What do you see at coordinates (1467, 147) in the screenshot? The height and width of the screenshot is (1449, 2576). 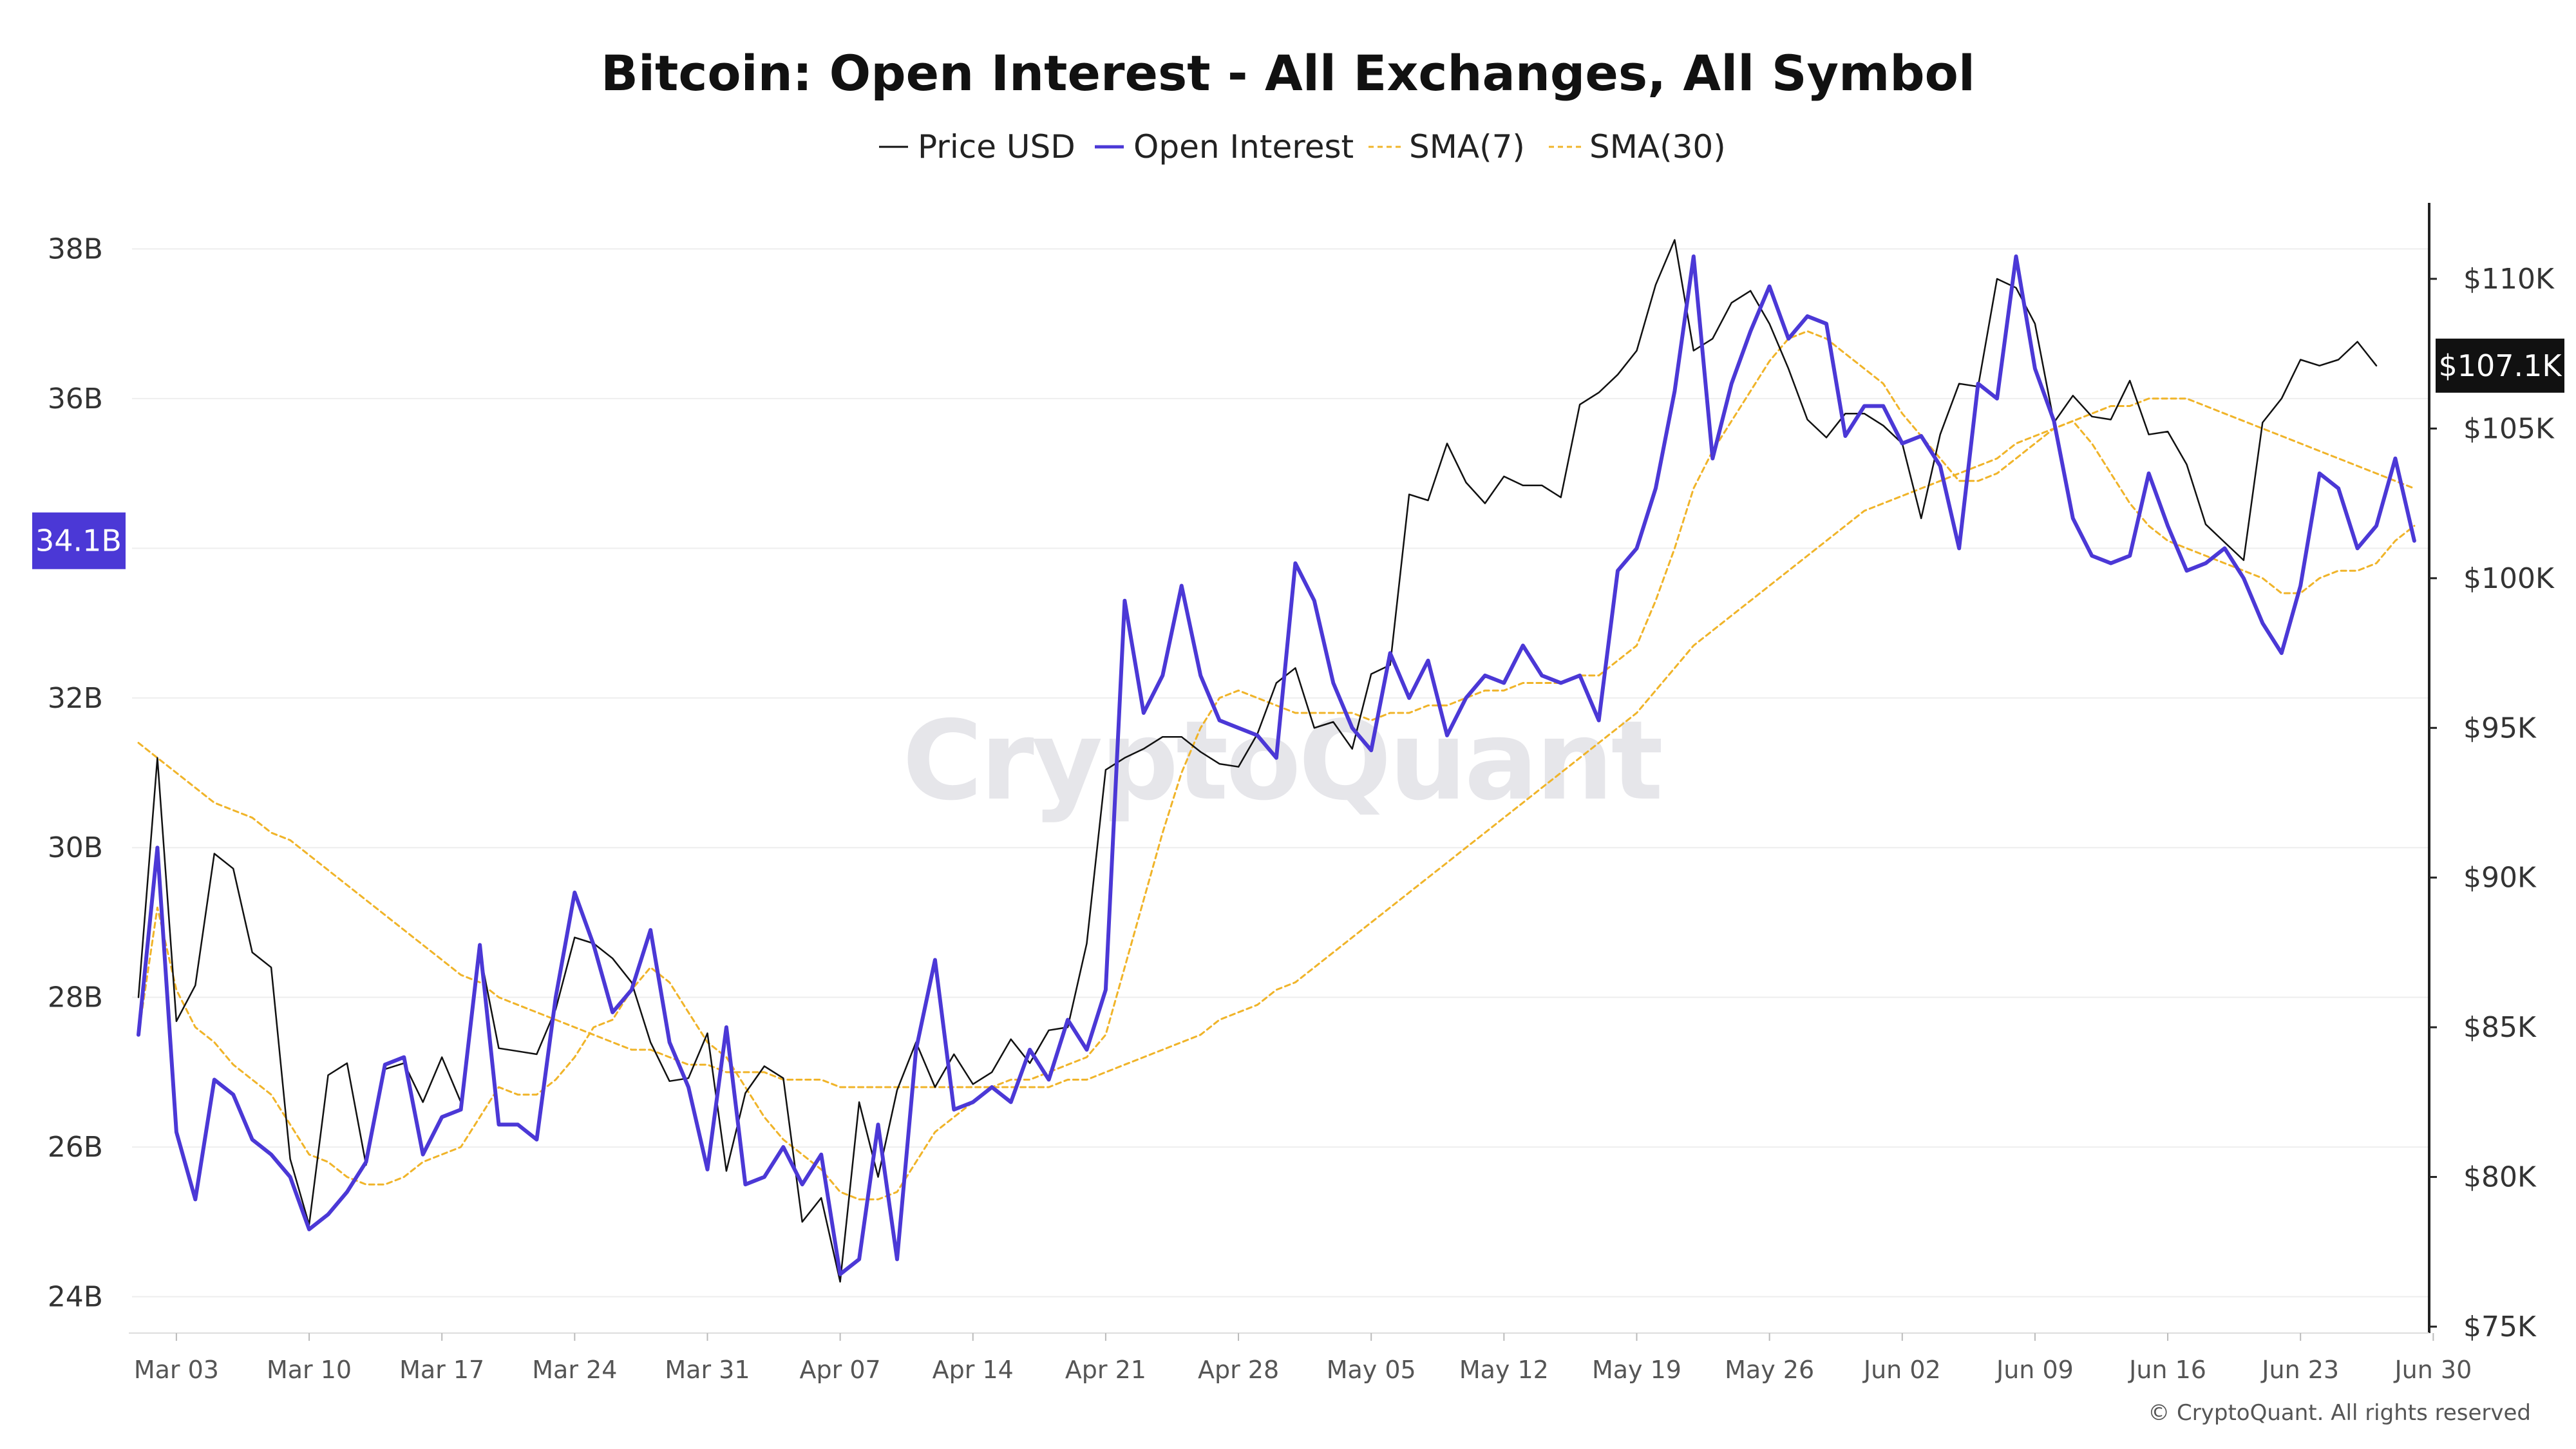 I see `legend-label-sma7: SMA(7)` at bounding box center [1467, 147].